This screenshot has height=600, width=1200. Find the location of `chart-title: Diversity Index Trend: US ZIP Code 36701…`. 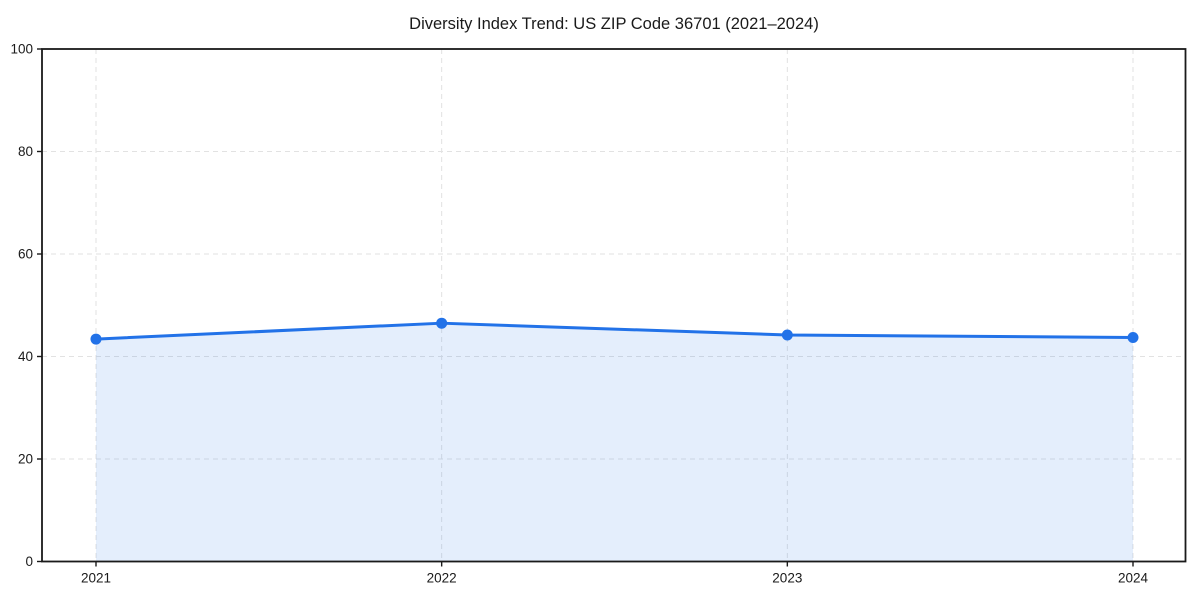

chart-title: Diversity Index Trend: US ZIP Code 36701… is located at coordinates (614, 24).